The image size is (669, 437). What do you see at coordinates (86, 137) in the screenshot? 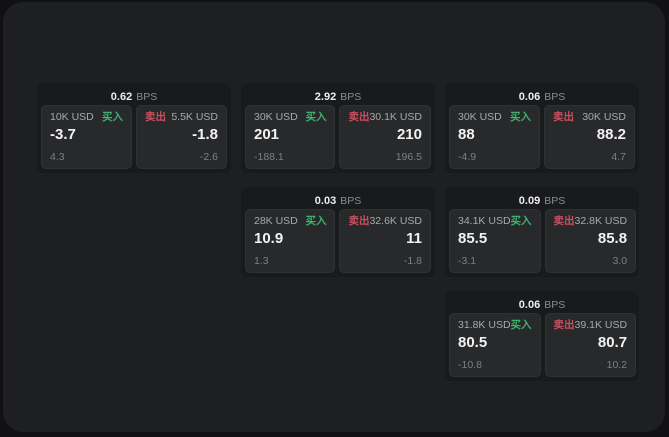
I see `buy-pane: 10K USD 买入 -3.7 4.3` at bounding box center [86, 137].